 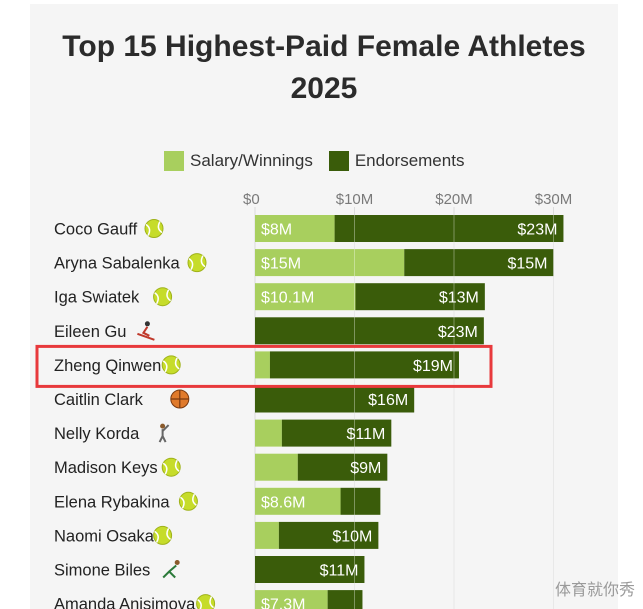 What do you see at coordinates (454, 199) in the screenshot?
I see `x-tick-label: $20M` at bounding box center [454, 199].